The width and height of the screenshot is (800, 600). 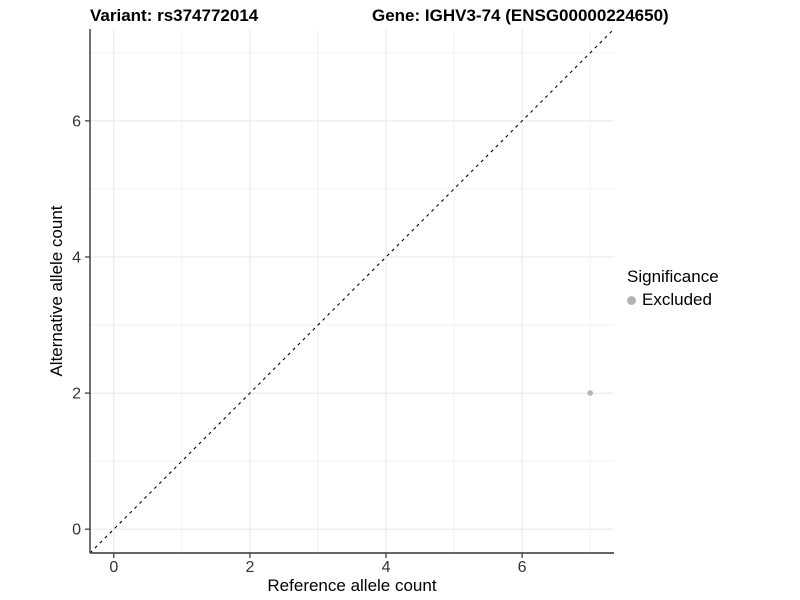 I want to click on legend-entry-excluded: Excluded, so click(x=673, y=300).